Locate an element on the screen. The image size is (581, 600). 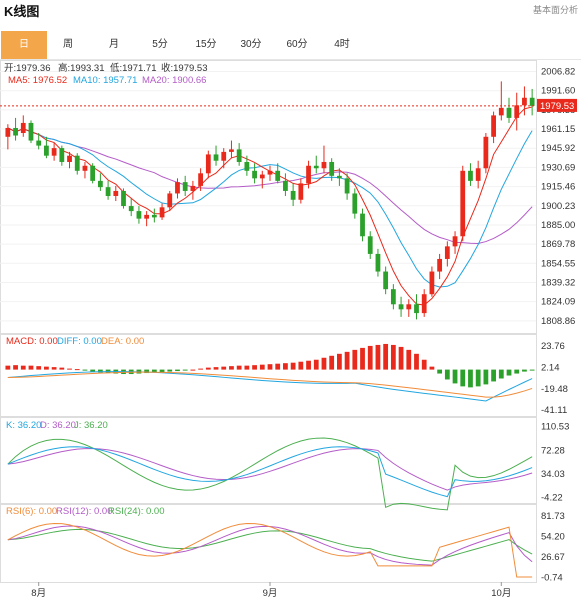
x-tick-label: 8月 is located at coordinates (38, 593).